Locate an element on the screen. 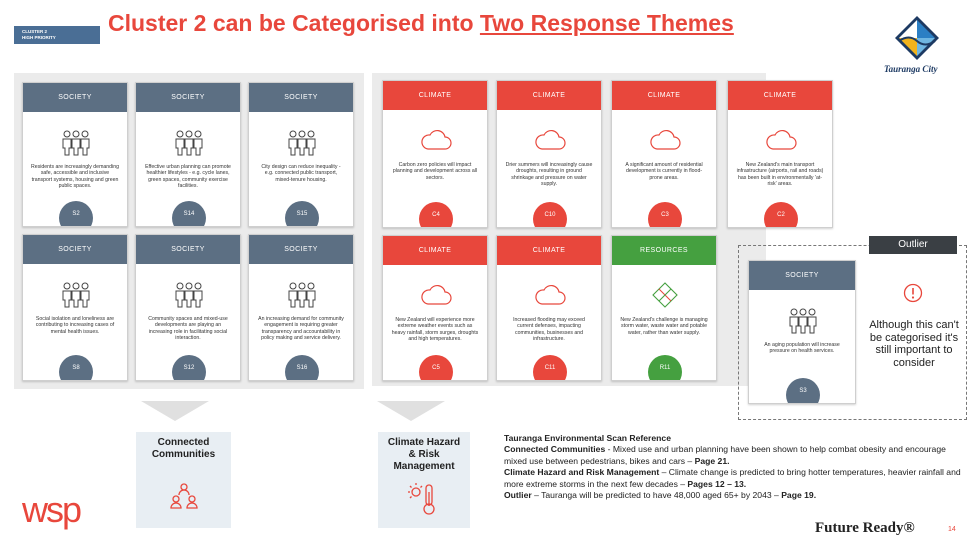 This screenshot has height=546, width=979. card-code: S12 is located at coordinates (189, 367).